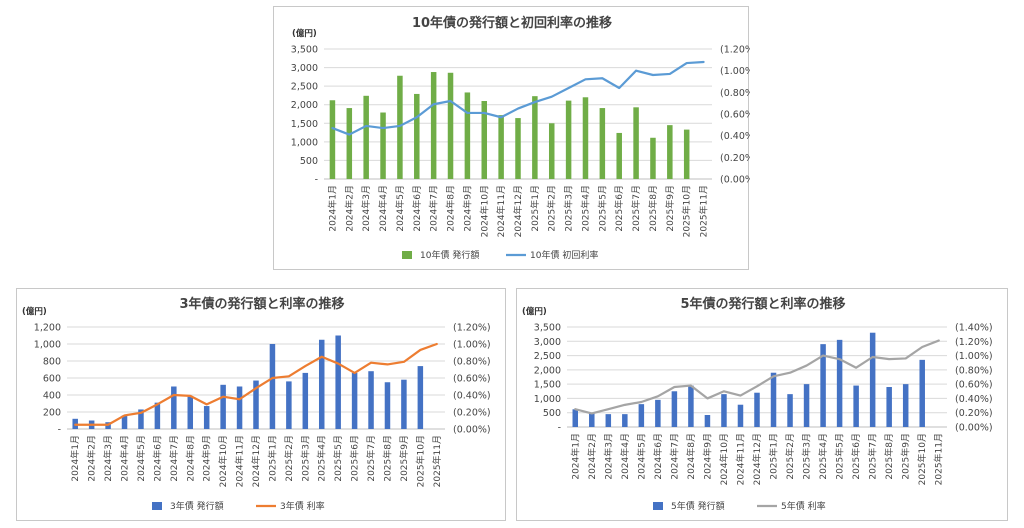  Describe the element at coordinates (261, 304) in the screenshot. I see `chart-title: 3年債の発行額と利率の推移` at that location.